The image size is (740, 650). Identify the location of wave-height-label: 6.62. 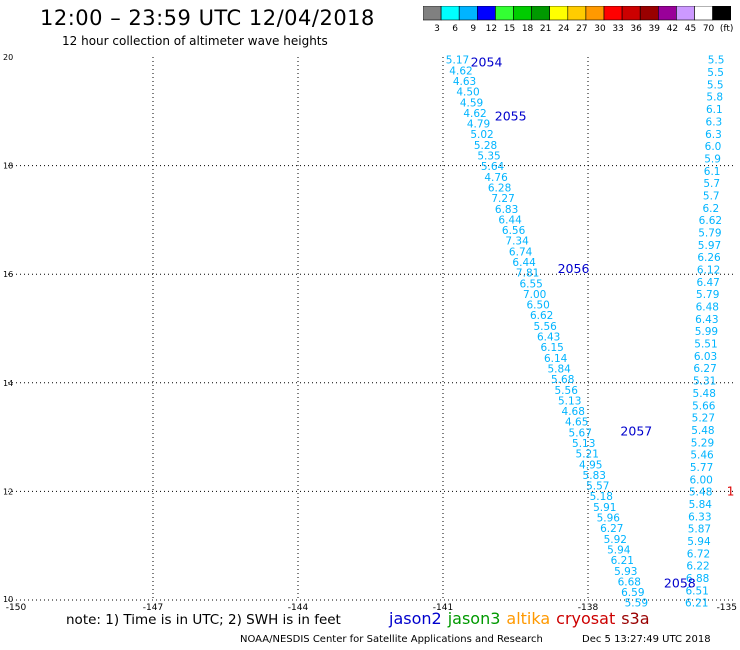
(710, 221).